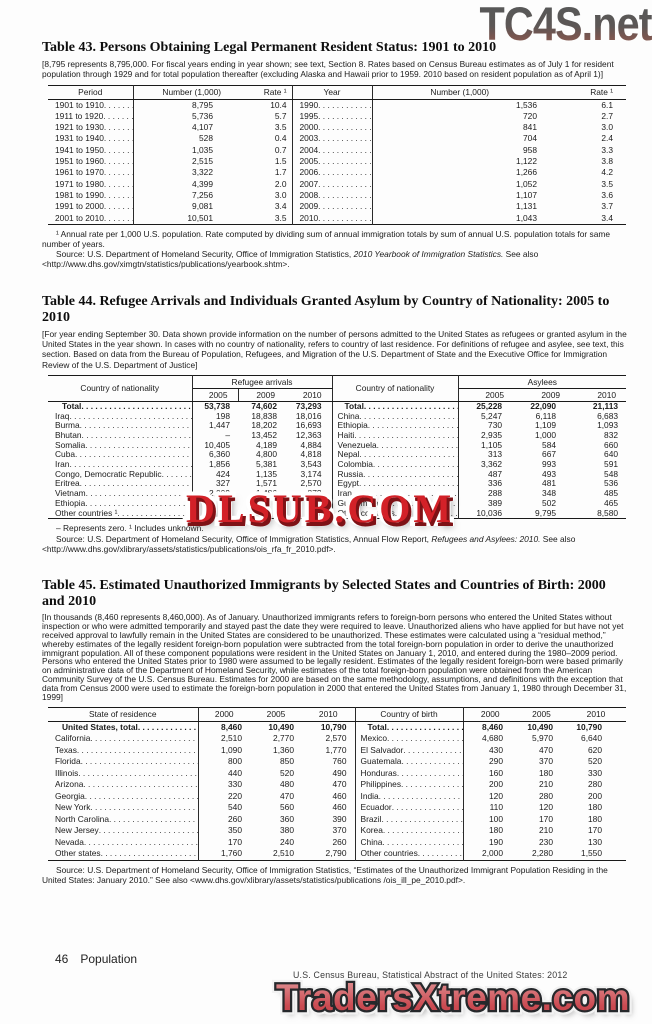  I want to click on table-cell: 12,363, so click(309, 435).